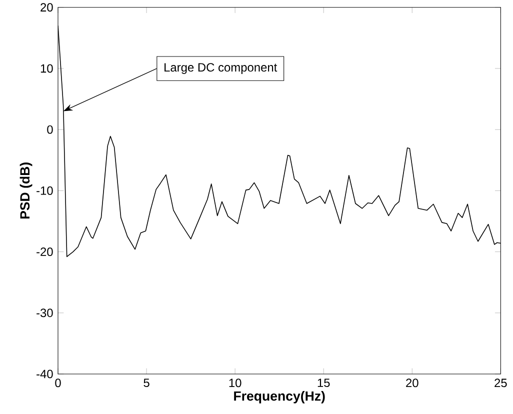 This screenshot has height=414, width=513. Describe the element at coordinates (26, 190) in the screenshot. I see `y-axis-title: PSD (dB)` at that location.